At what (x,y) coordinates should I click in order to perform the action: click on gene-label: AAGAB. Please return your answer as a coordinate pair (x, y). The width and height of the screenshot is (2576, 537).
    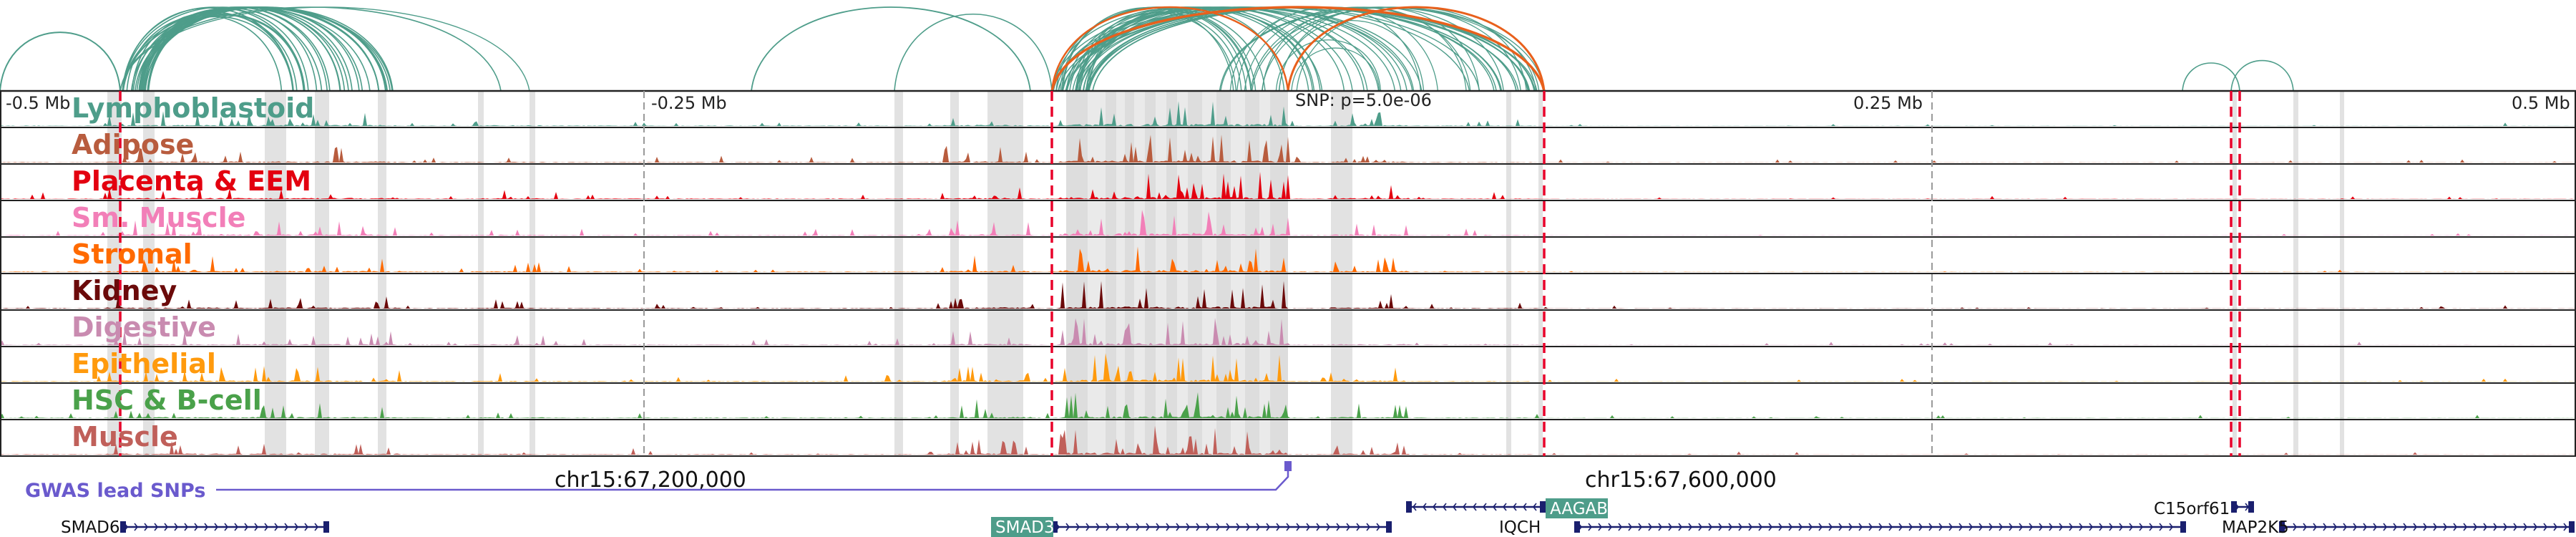
    Looking at the image, I should click on (1579, 509).